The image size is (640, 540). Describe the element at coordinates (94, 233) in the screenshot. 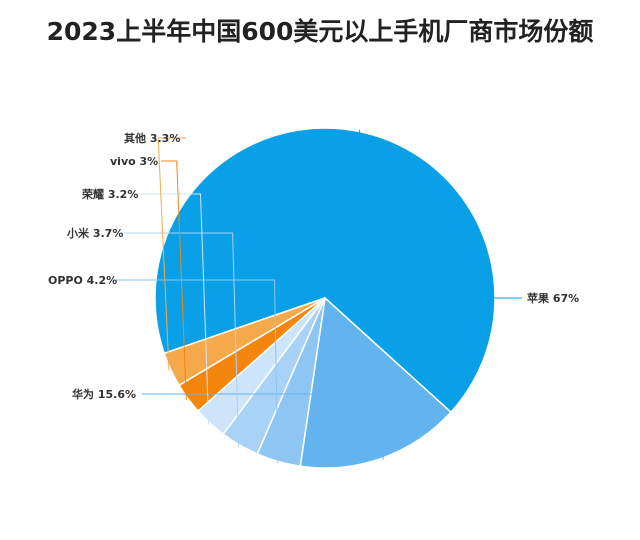

I see `slice-label-3: 小米 3.7%` at that location.